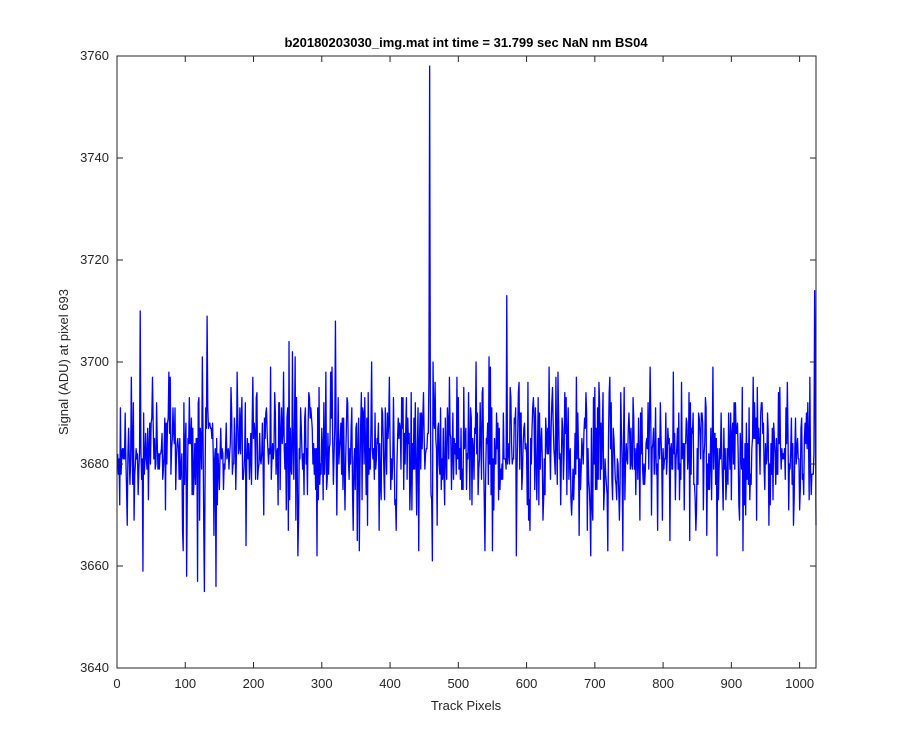 The height and width of the screenshot is (755, 900). What do you see at coordinates (94, 565) in the screenshot?
I see `y-tick-label: 3660` at bounding box center [94, 565].